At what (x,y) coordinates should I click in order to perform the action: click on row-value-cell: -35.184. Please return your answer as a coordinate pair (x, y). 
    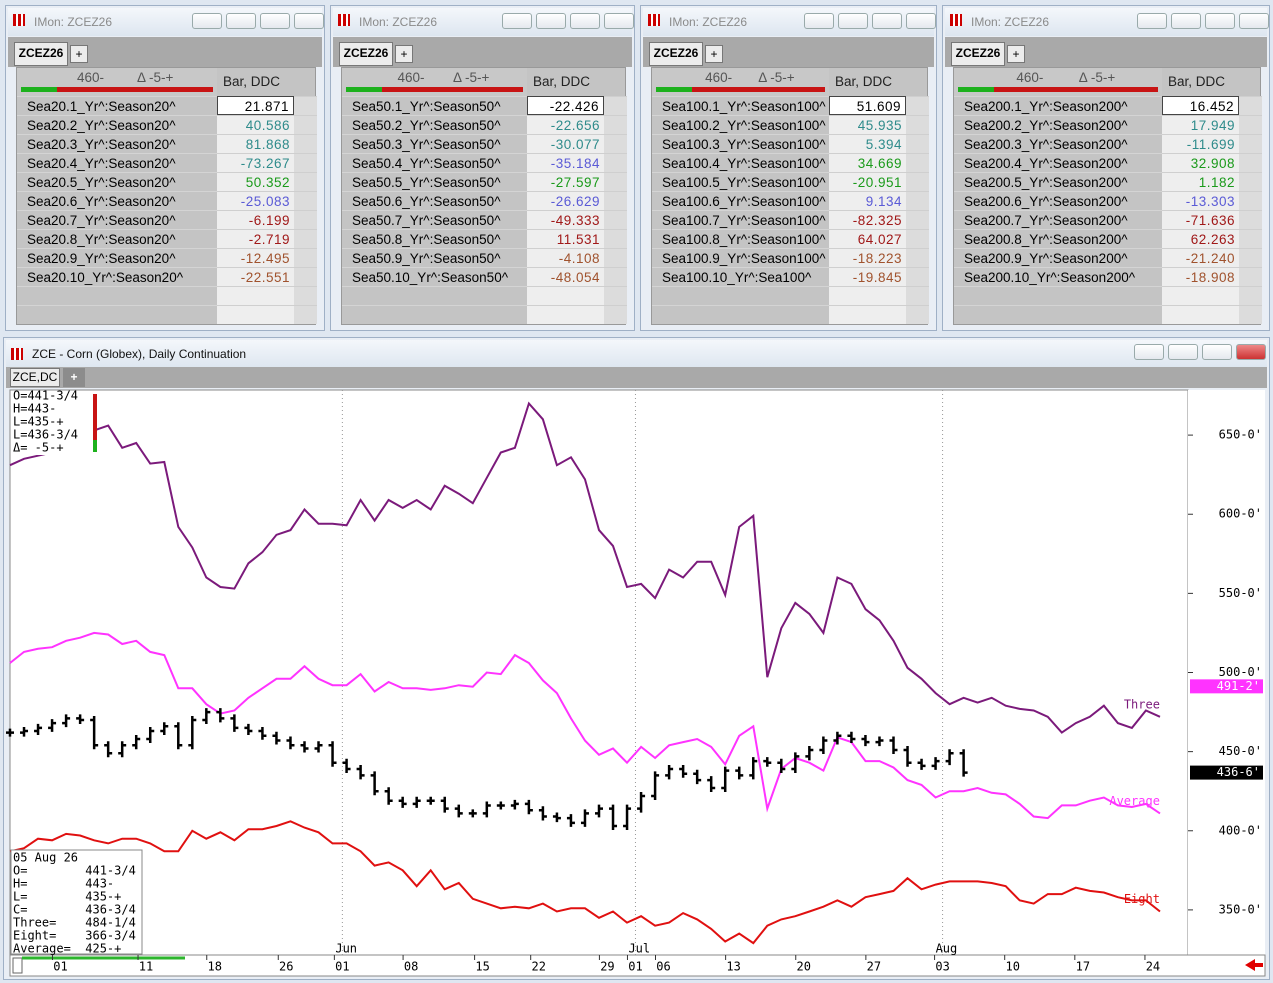
    Looking at the image, I should click on (565, 162).